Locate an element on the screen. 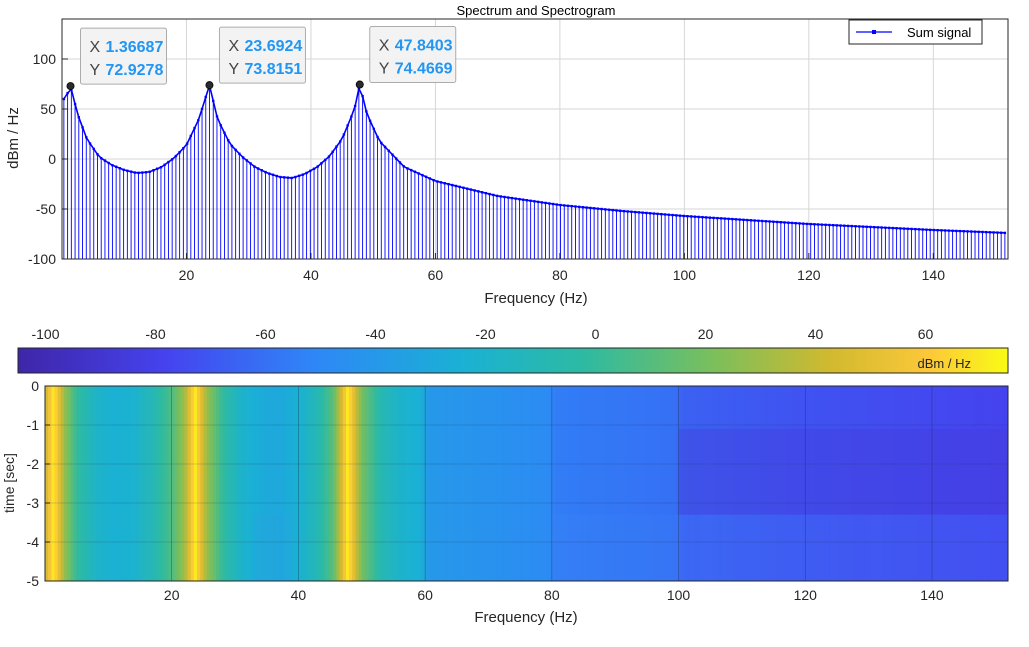 This screenshot has height=647, width=1029. colorbar-gradient is located at coordinates (513, 360).